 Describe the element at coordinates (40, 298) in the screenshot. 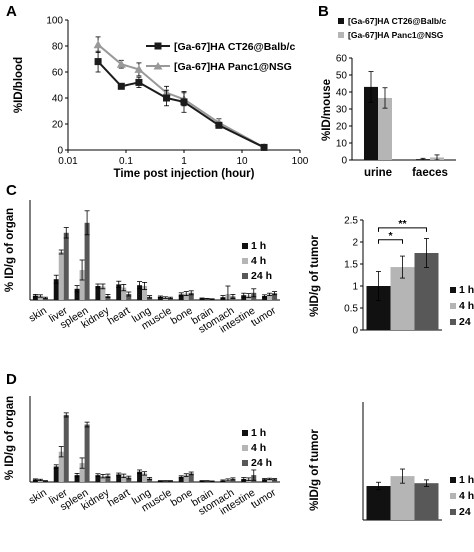

I see `c-organ-bar-s1-c0` at that location.